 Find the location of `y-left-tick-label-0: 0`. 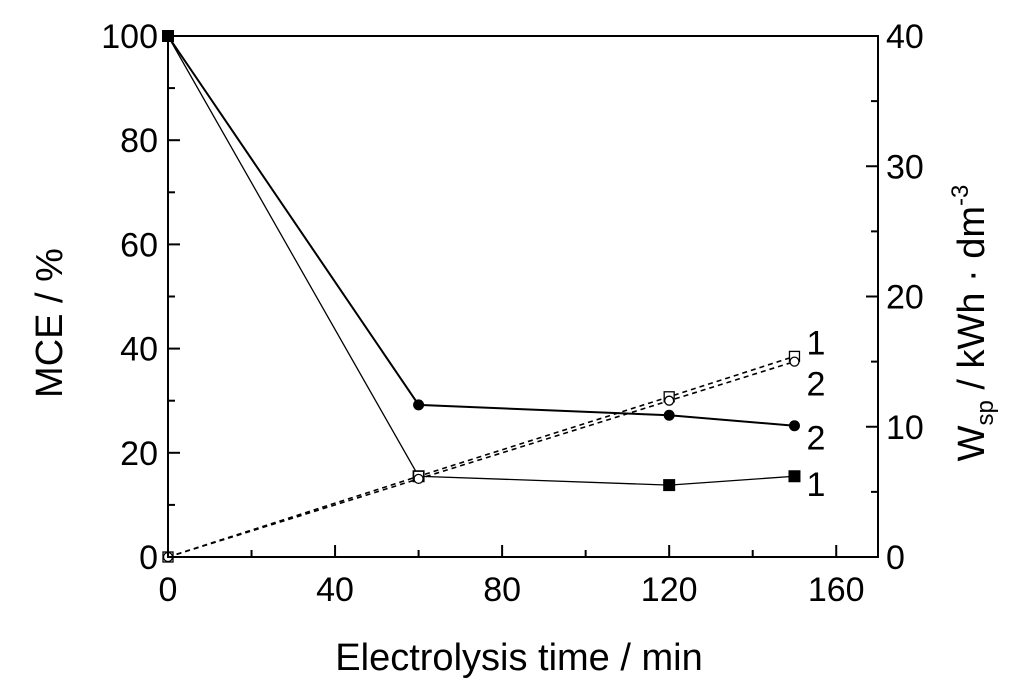

y-left-tick-label-0: 0 is located at coordinates (148, 558).